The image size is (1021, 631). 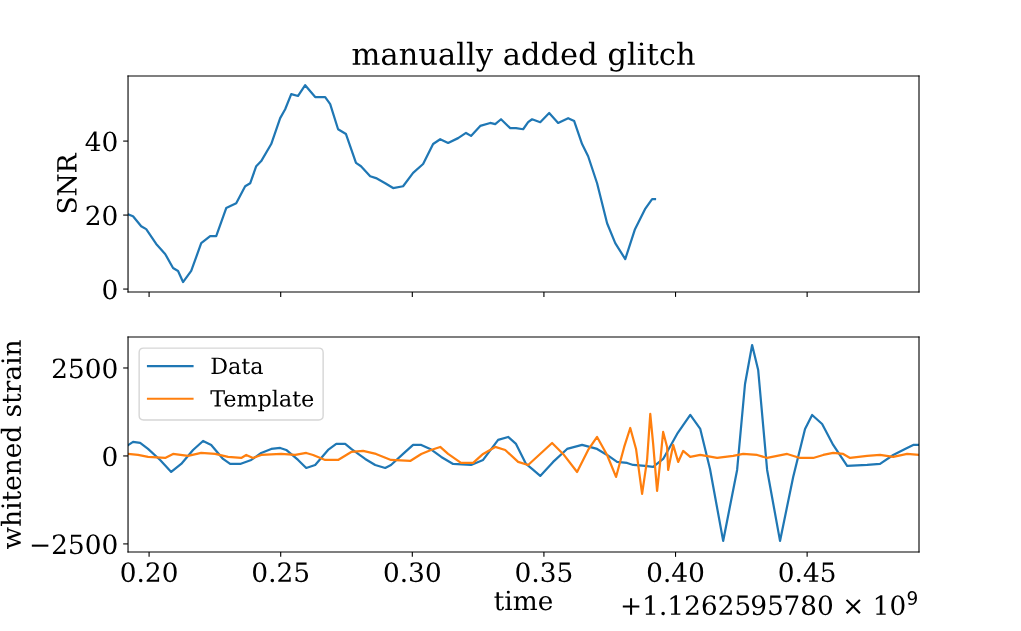 I want to click on line-series, so click(x=523, y=454).